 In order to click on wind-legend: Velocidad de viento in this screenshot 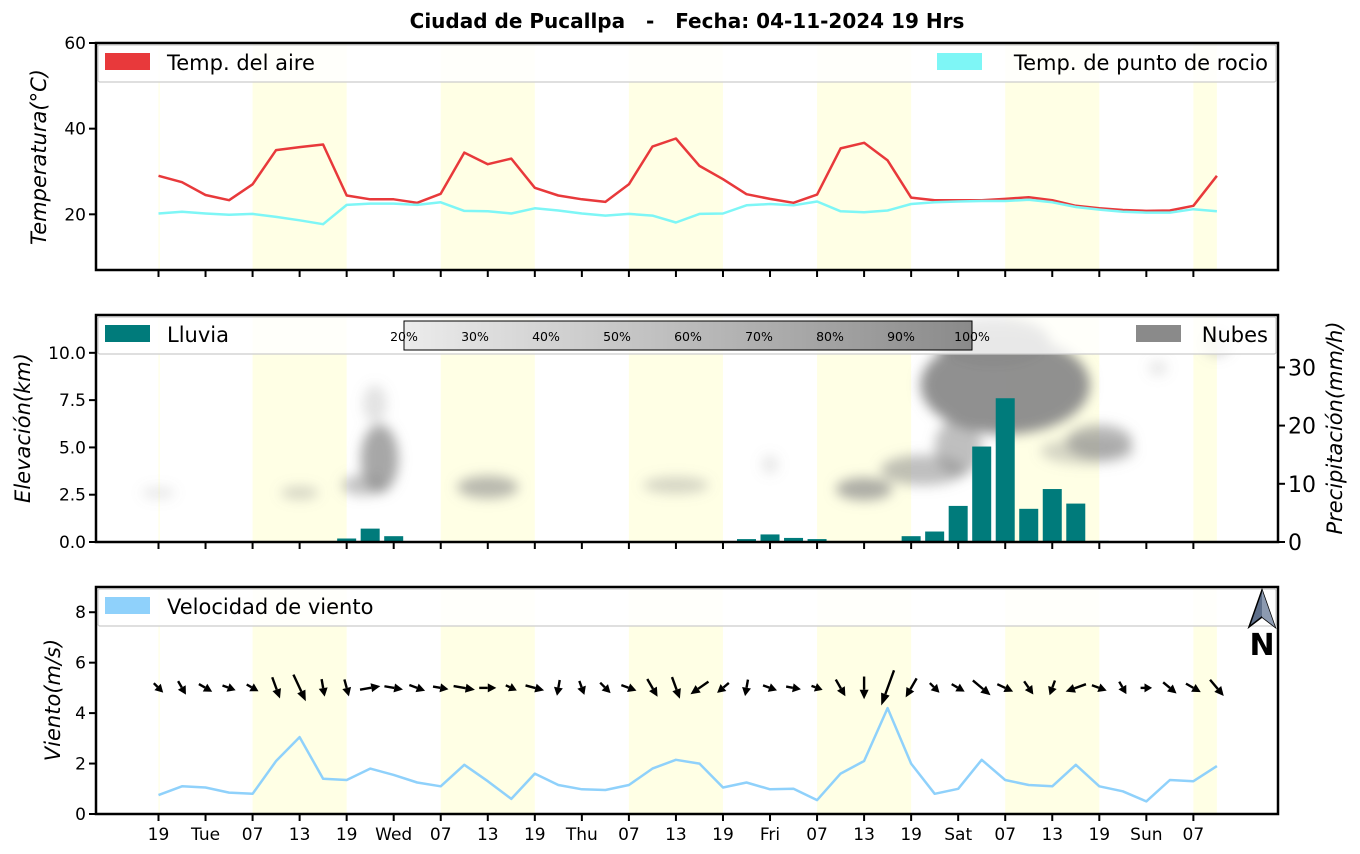, I will do `click(687, 607)`.